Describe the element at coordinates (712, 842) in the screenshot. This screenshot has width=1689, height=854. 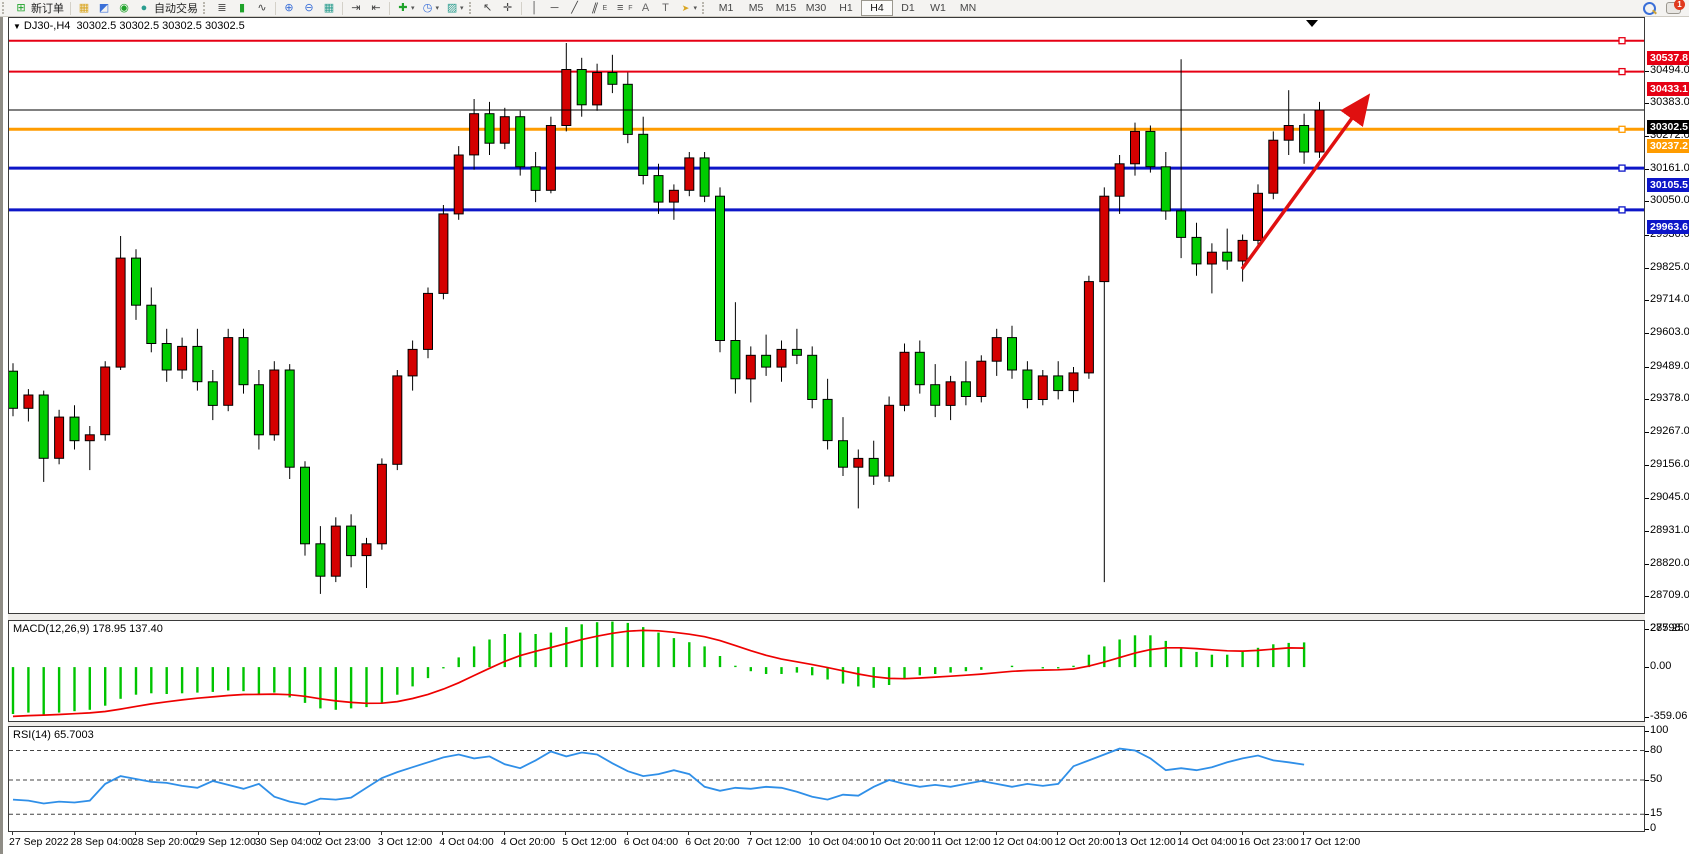
I see `time-axis-label: 6 Oct 20:00` at that location.